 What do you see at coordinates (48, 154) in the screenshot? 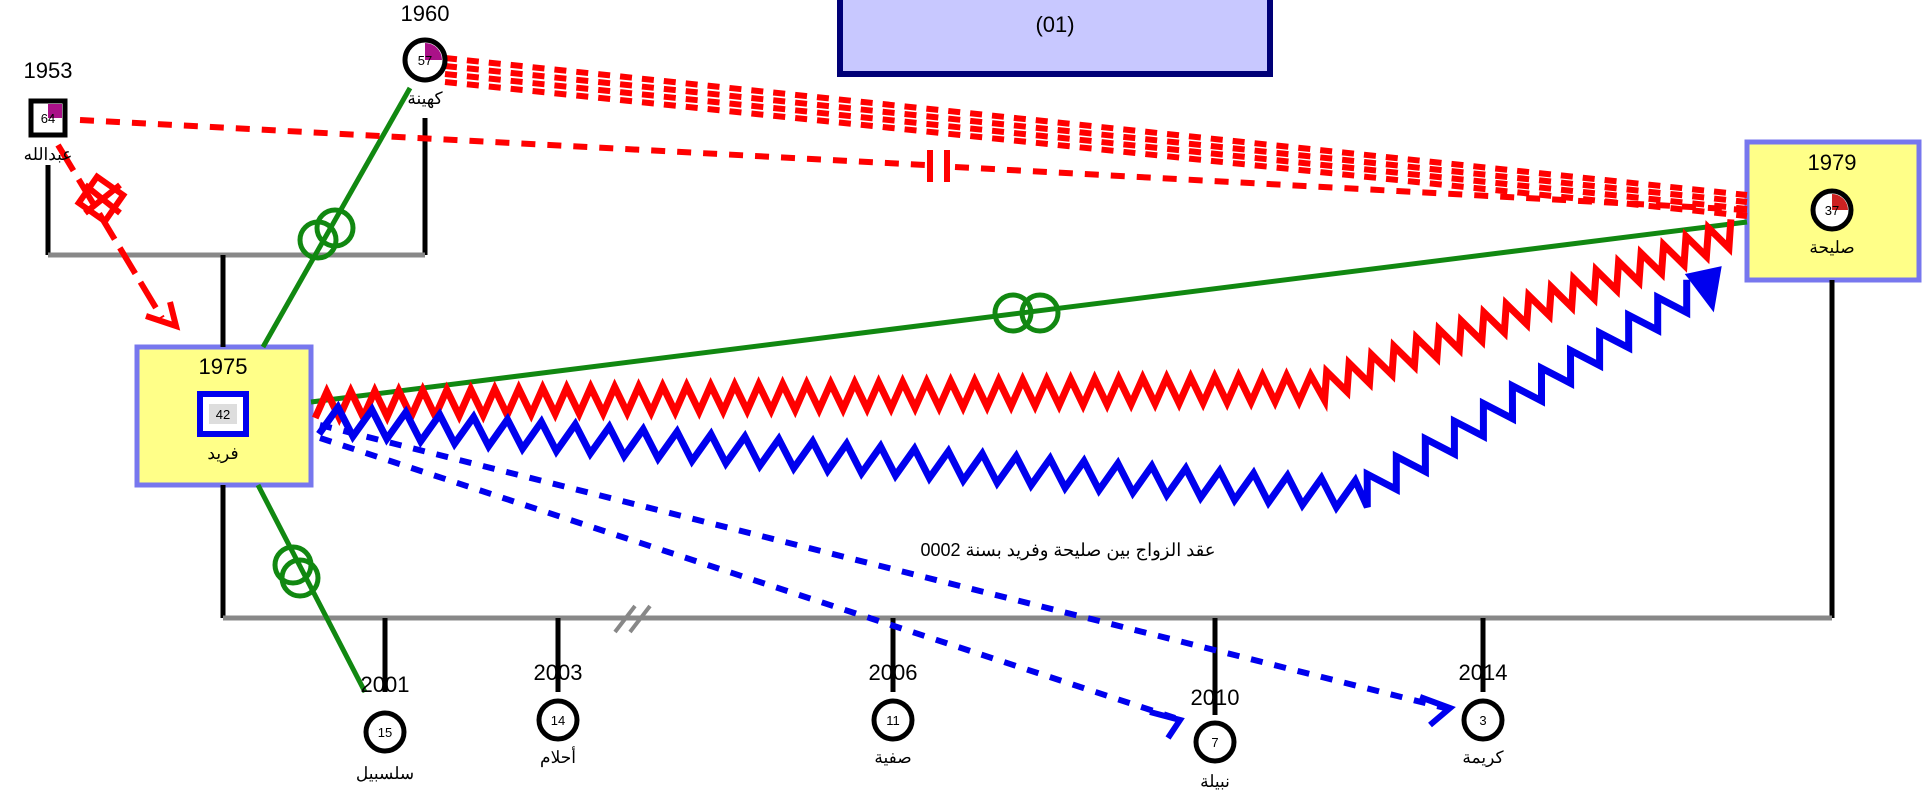
I see `person-name: عبدالله` at bounding box center [48, 154].